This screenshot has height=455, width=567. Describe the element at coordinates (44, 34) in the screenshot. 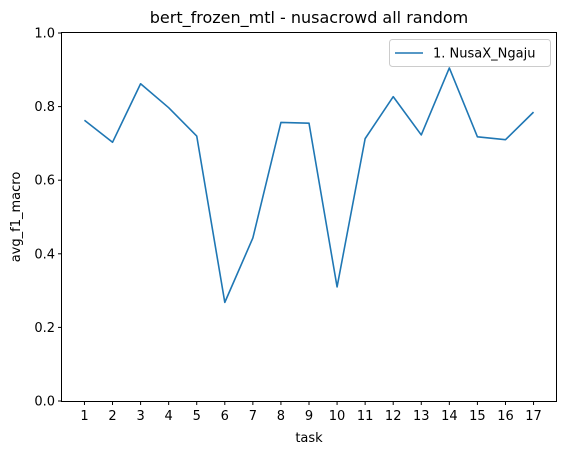

I see `y-tick-label: 1.0` at that location.